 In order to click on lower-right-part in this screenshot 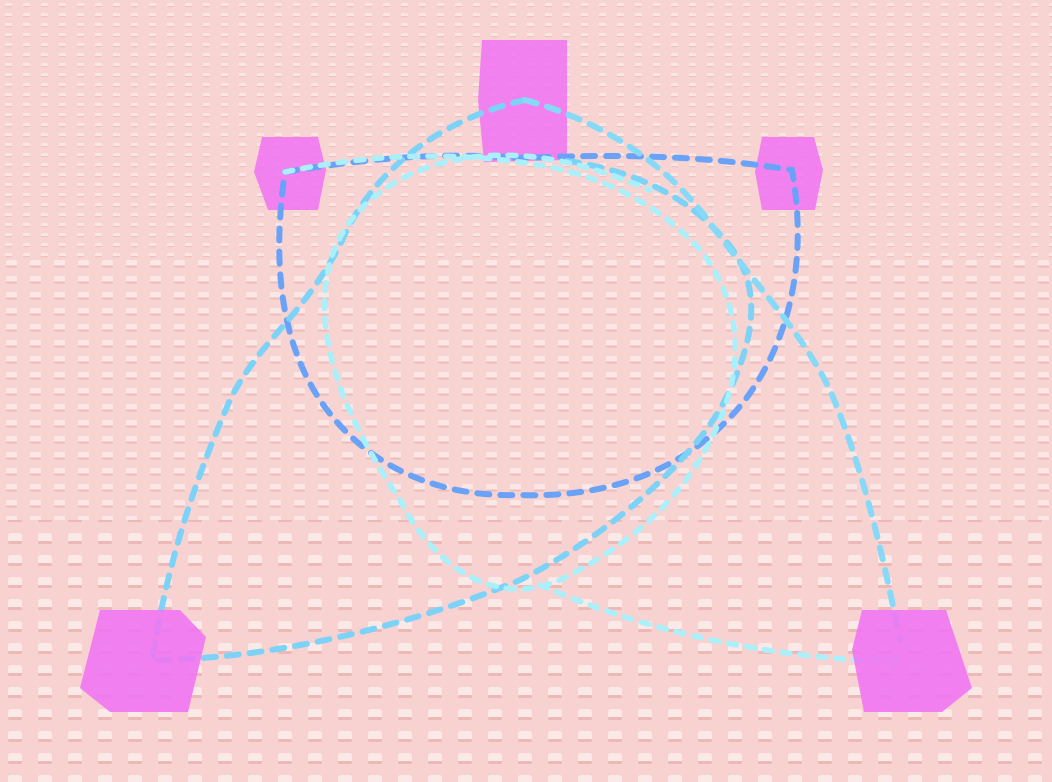, I will do `click(912, 661)`.